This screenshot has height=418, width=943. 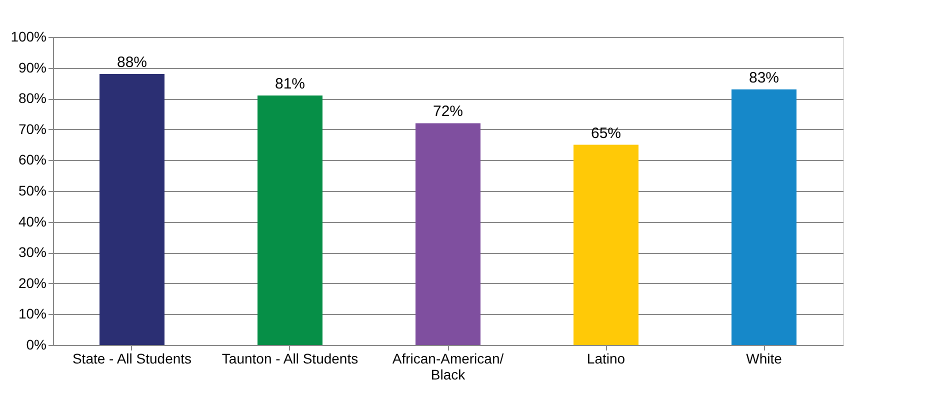 What do you see at coordinates (28, 36) in the screenshot?
I see `y-tick-label: 100%` at bounding box center [28, 36].